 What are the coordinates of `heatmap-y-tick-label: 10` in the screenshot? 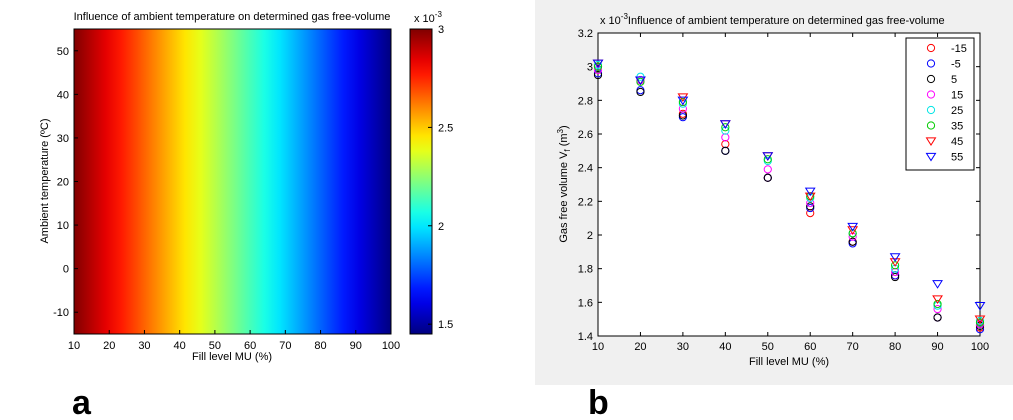 It's located at (63, 226).